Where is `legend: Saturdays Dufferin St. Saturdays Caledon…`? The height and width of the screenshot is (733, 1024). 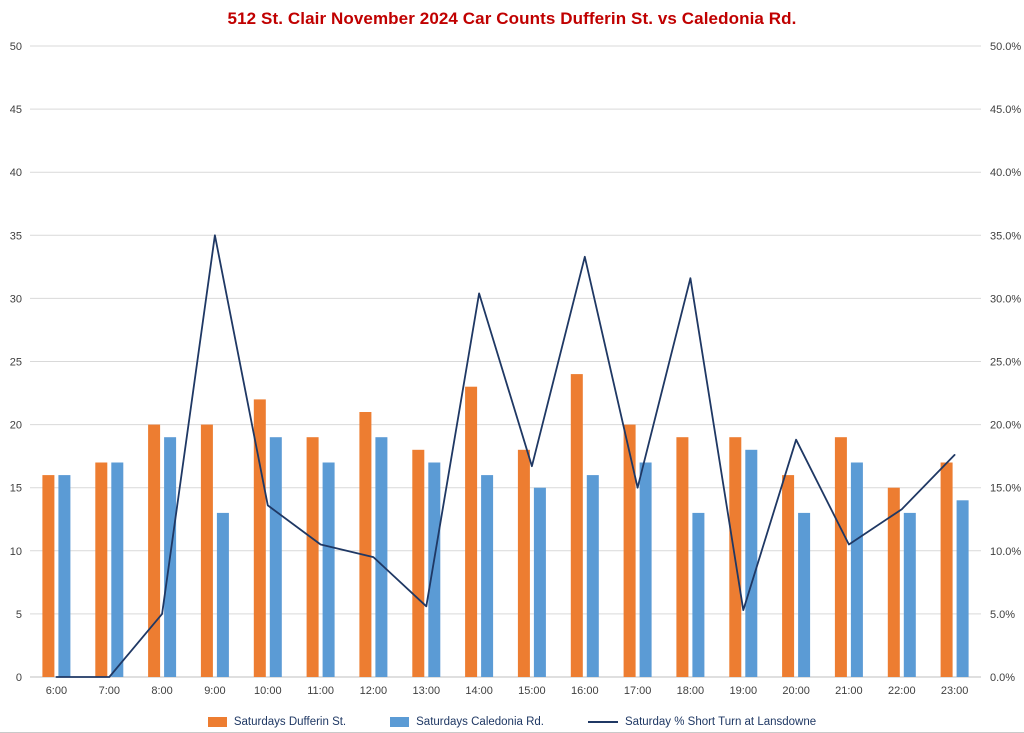
legend: Saturdays Dufferin St. Saturdays Caledon… is located at coordinates (512, 722).